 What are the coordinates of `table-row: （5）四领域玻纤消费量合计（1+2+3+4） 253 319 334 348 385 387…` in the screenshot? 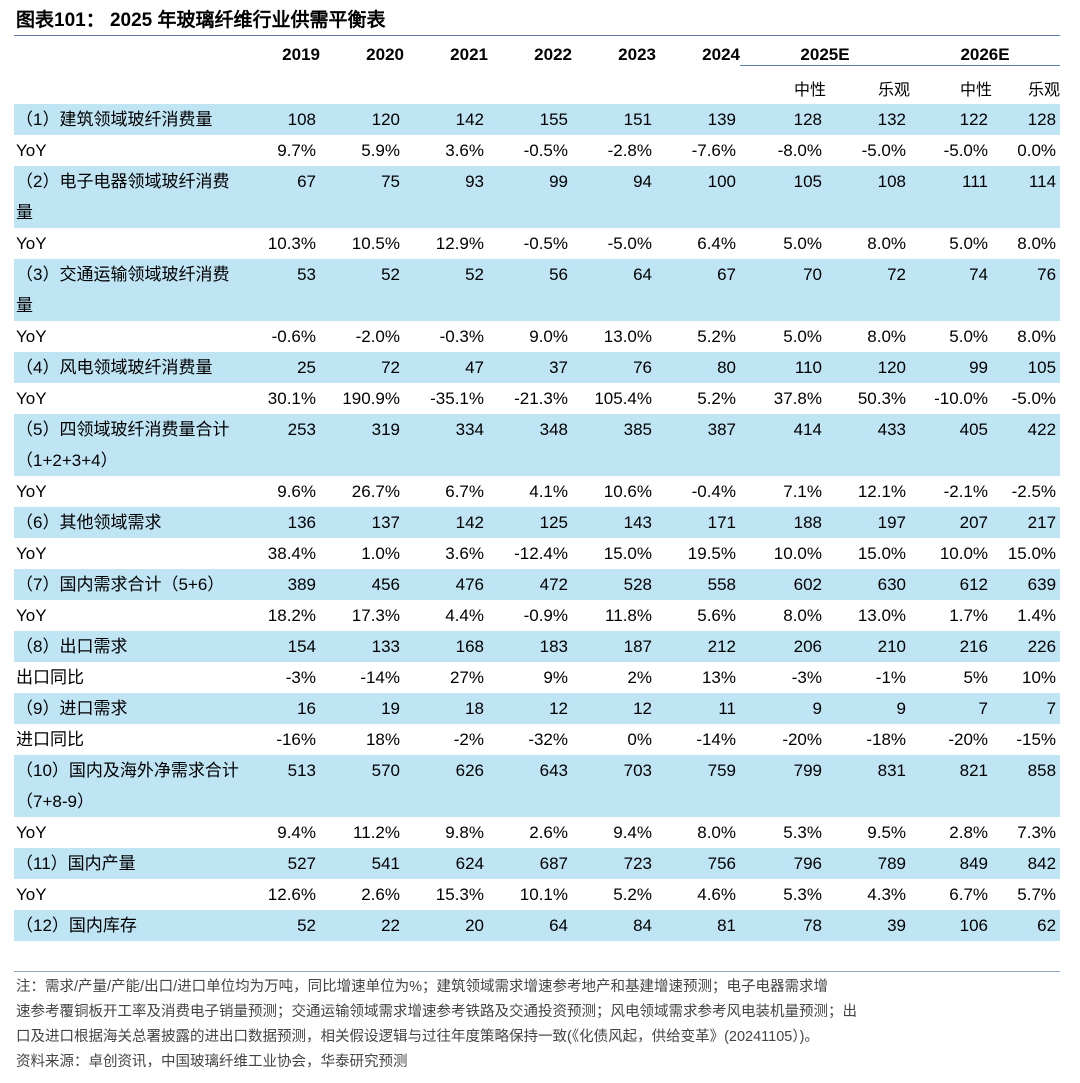 It's located at (537, 445).